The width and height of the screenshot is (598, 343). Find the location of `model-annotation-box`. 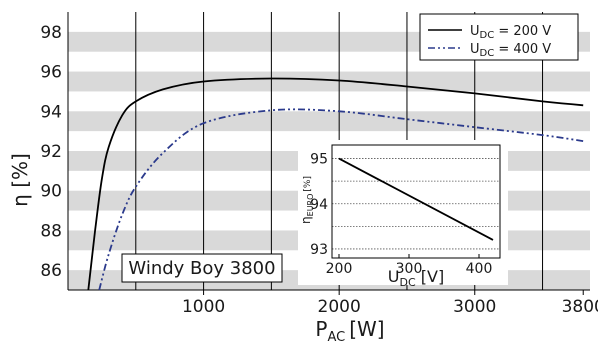

model-annotation-box is located at coordinates (202, 268).